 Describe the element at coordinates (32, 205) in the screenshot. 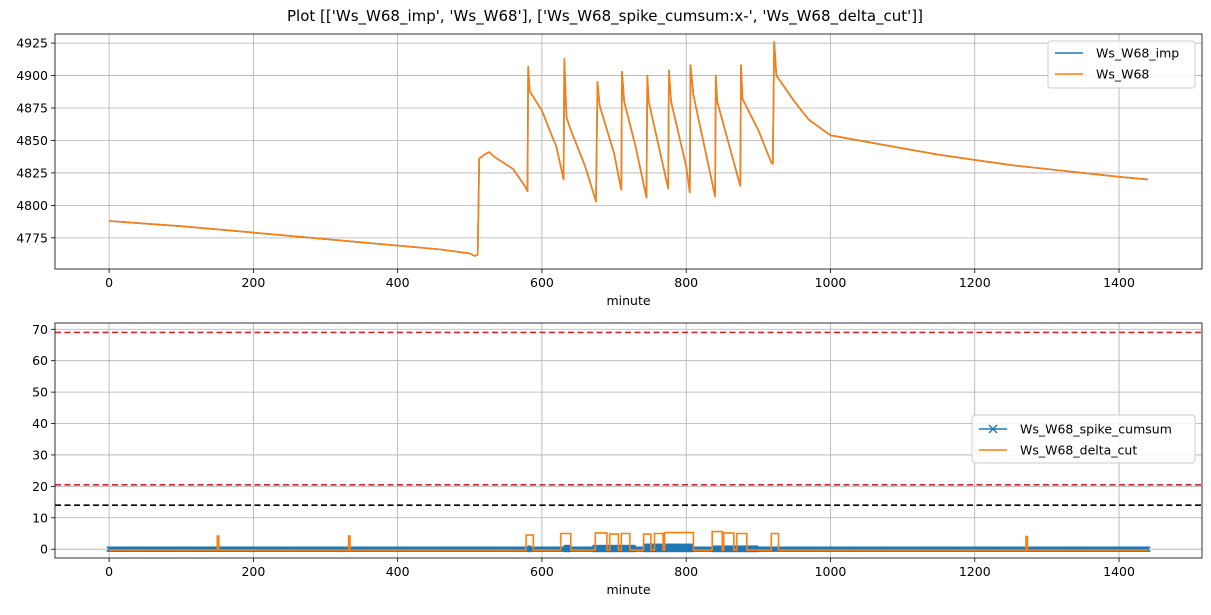

I see `y-tick-label: 4800` at that location.